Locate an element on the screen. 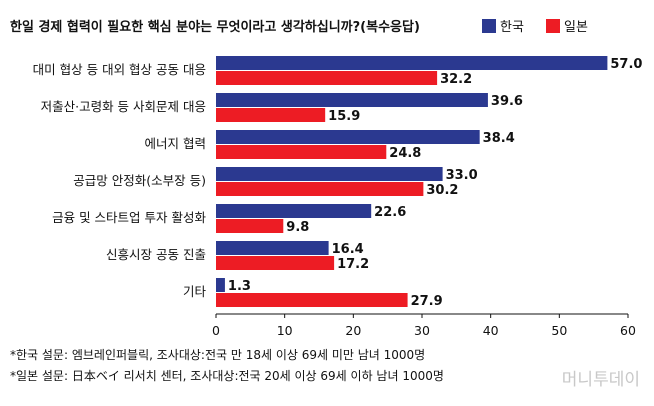  value-label-japan: 30.2 is located at coordinates (442, 190).